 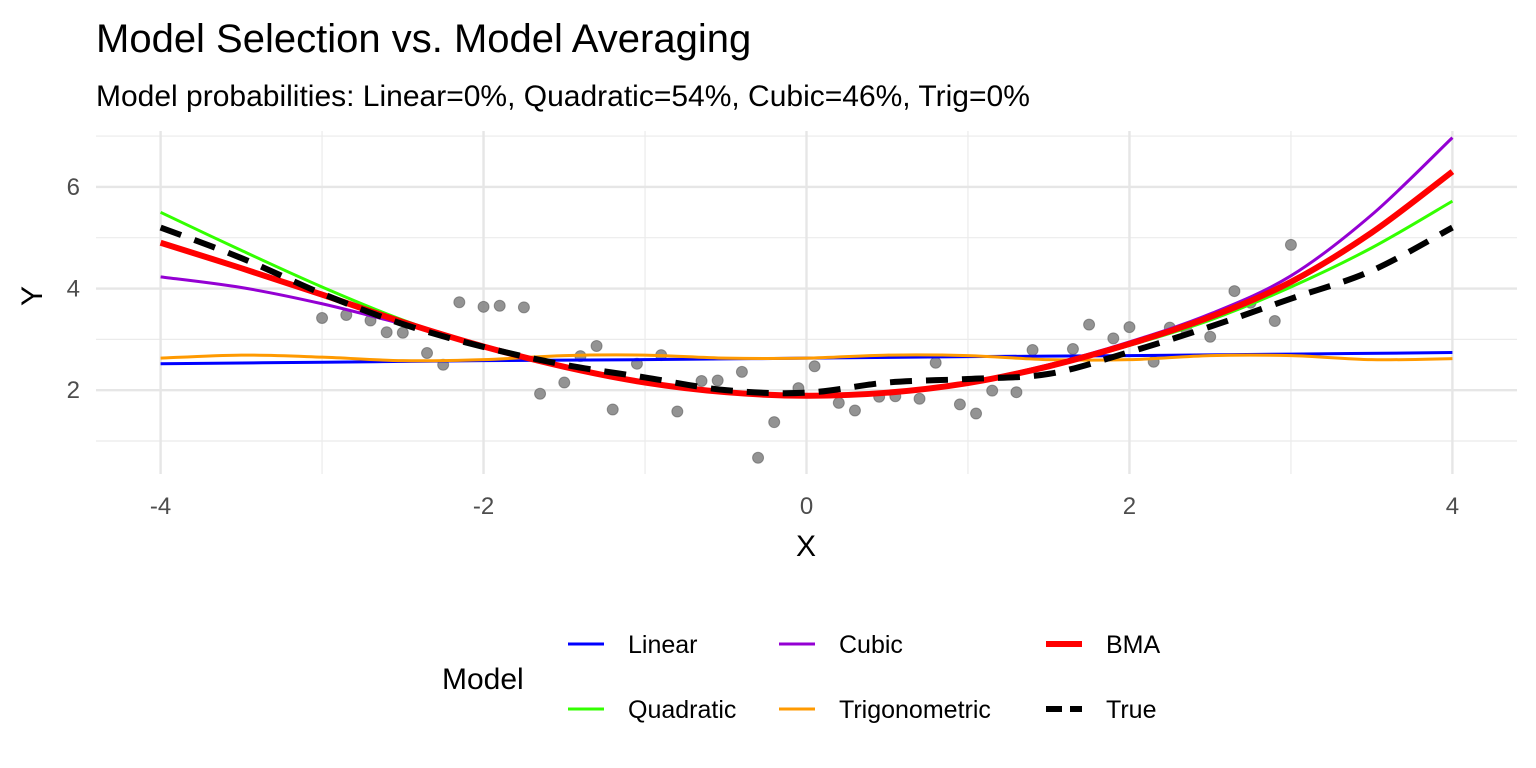 I want to click on chart-title: Model Selection vs. Model Averaging, so click(x=423, y=39).